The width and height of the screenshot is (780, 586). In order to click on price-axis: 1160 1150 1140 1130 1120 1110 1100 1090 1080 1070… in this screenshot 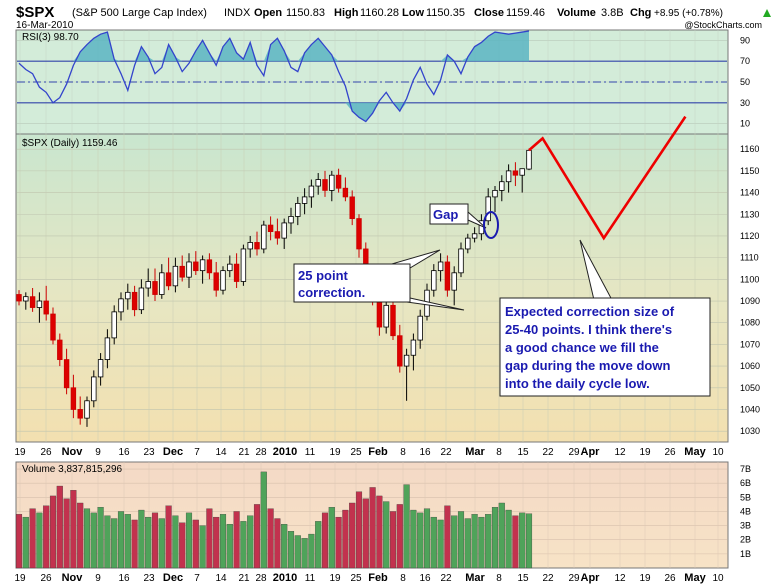, I will do `click(750, 290)`.